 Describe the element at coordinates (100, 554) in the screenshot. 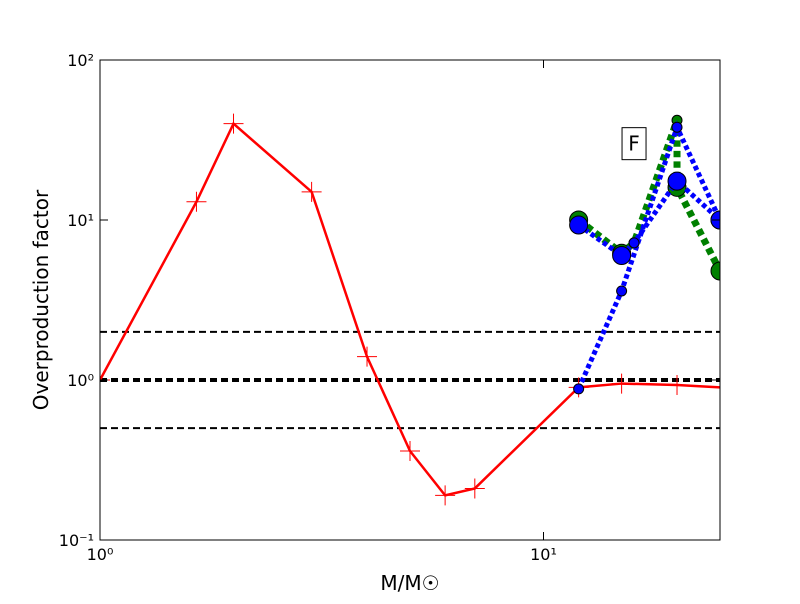

I see `x-tick-label: 10⁰` at that location.